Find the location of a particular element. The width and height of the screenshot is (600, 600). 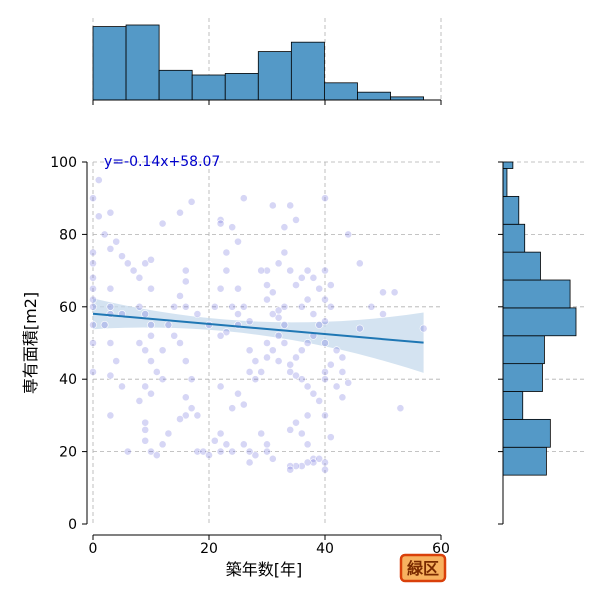

y-tick-label: 0 is located at coordinates (72, 525).